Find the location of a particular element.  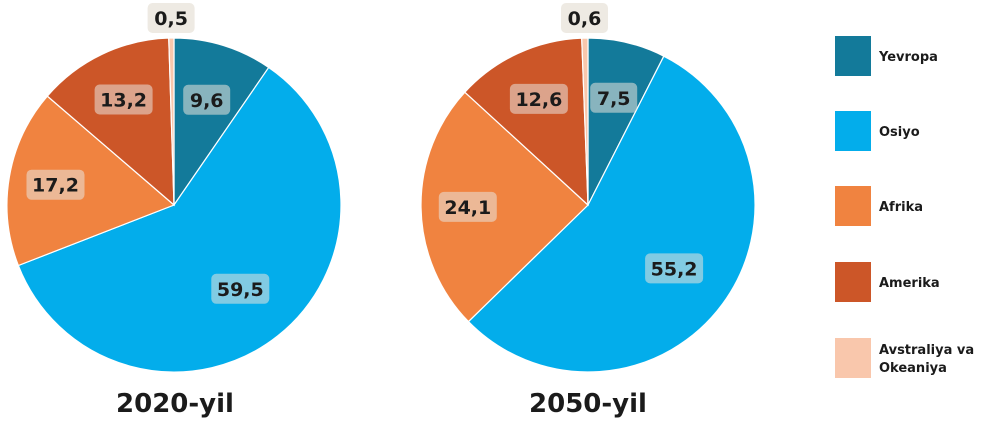

legend-label: Yevropa is located at coordinates (908, 57).